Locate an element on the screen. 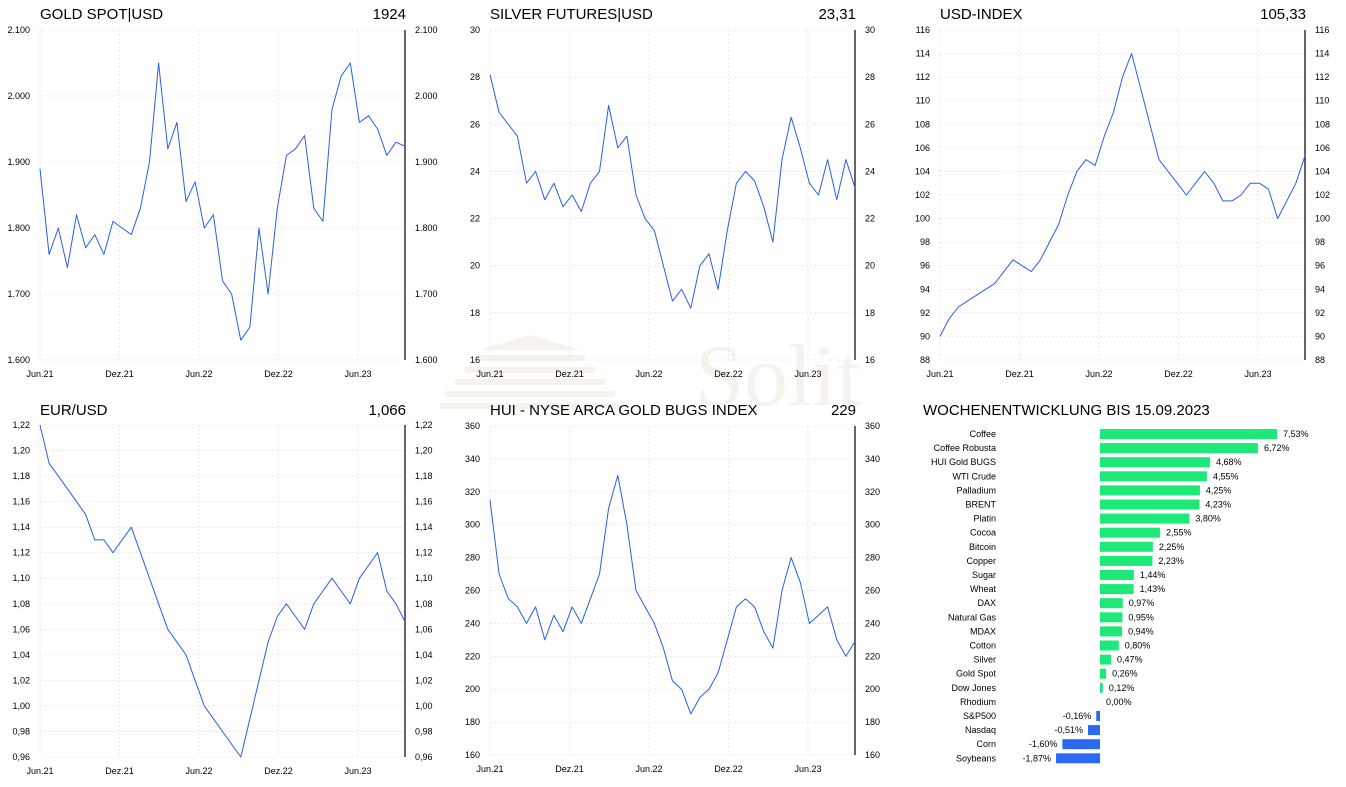 The image size is (1346, 787). bar-category-label: Soybeans is located at coordinates (976, 758).